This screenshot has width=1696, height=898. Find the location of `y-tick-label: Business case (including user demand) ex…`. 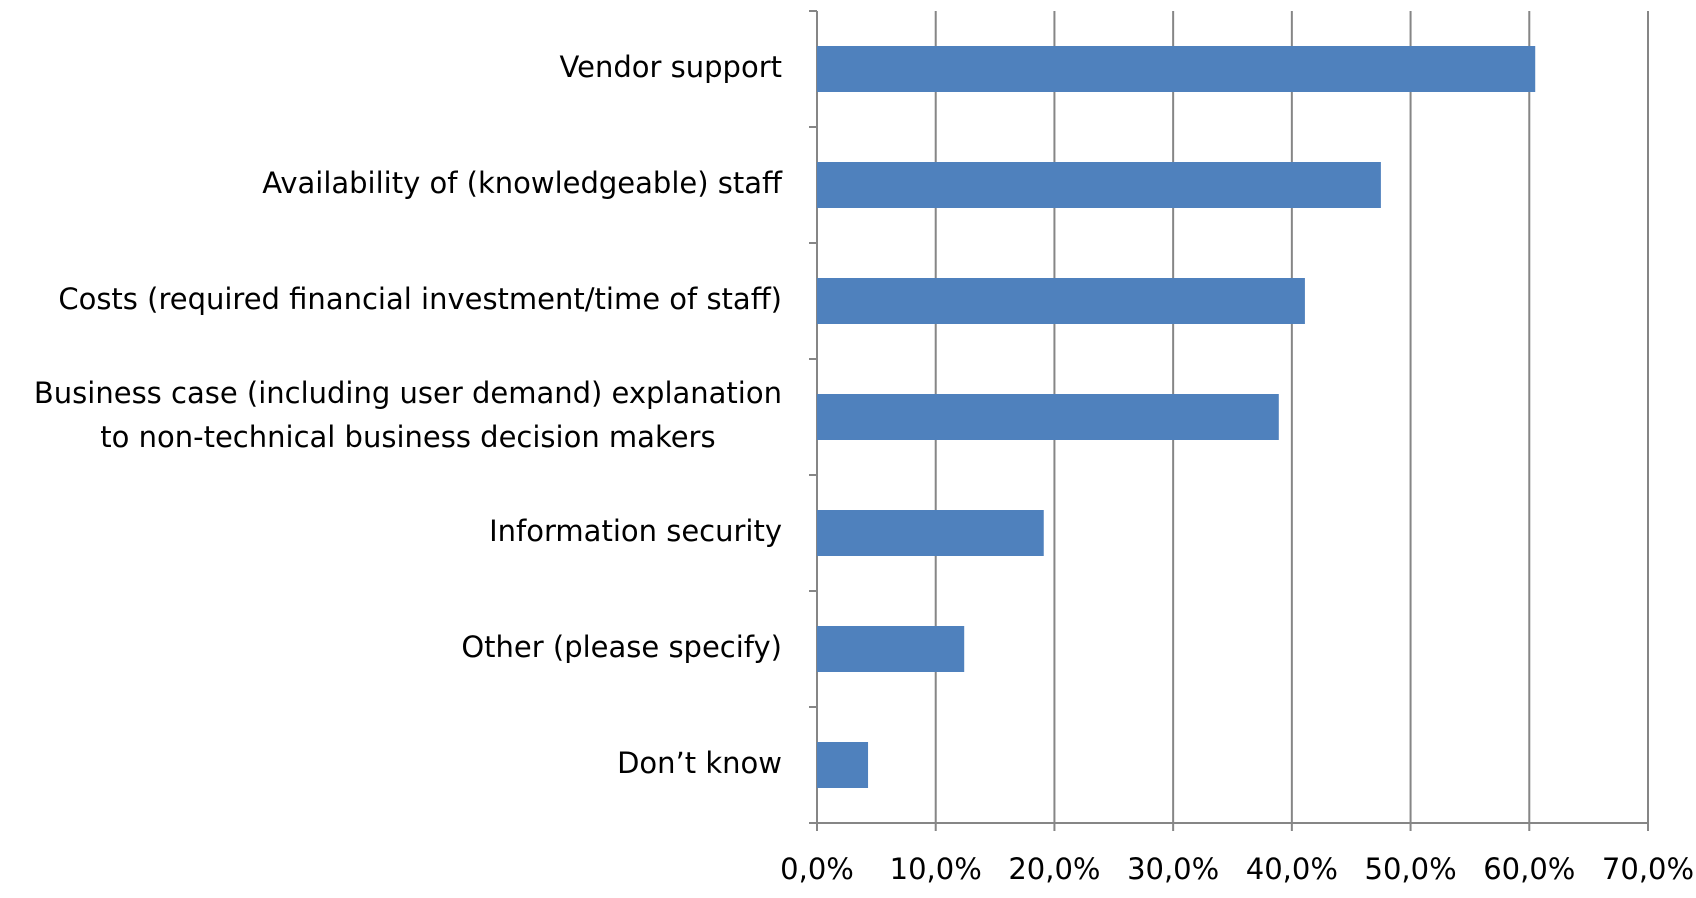

y-tick-label: Business case (including user demand) ex… is located at coordinates (408, 415).